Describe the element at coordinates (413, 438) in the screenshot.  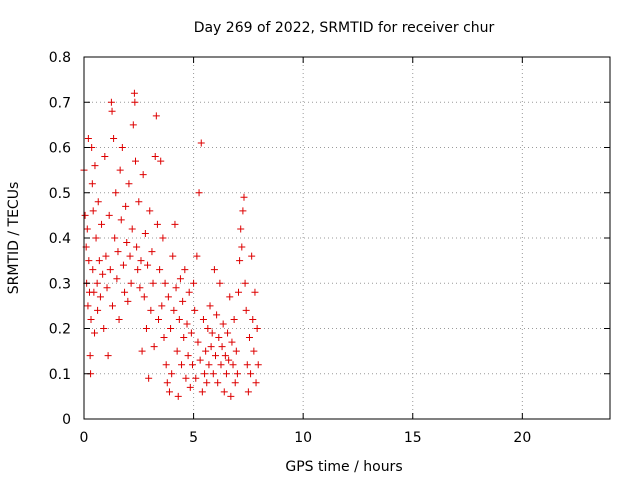
I see `x-tick-label: 15` at that location.